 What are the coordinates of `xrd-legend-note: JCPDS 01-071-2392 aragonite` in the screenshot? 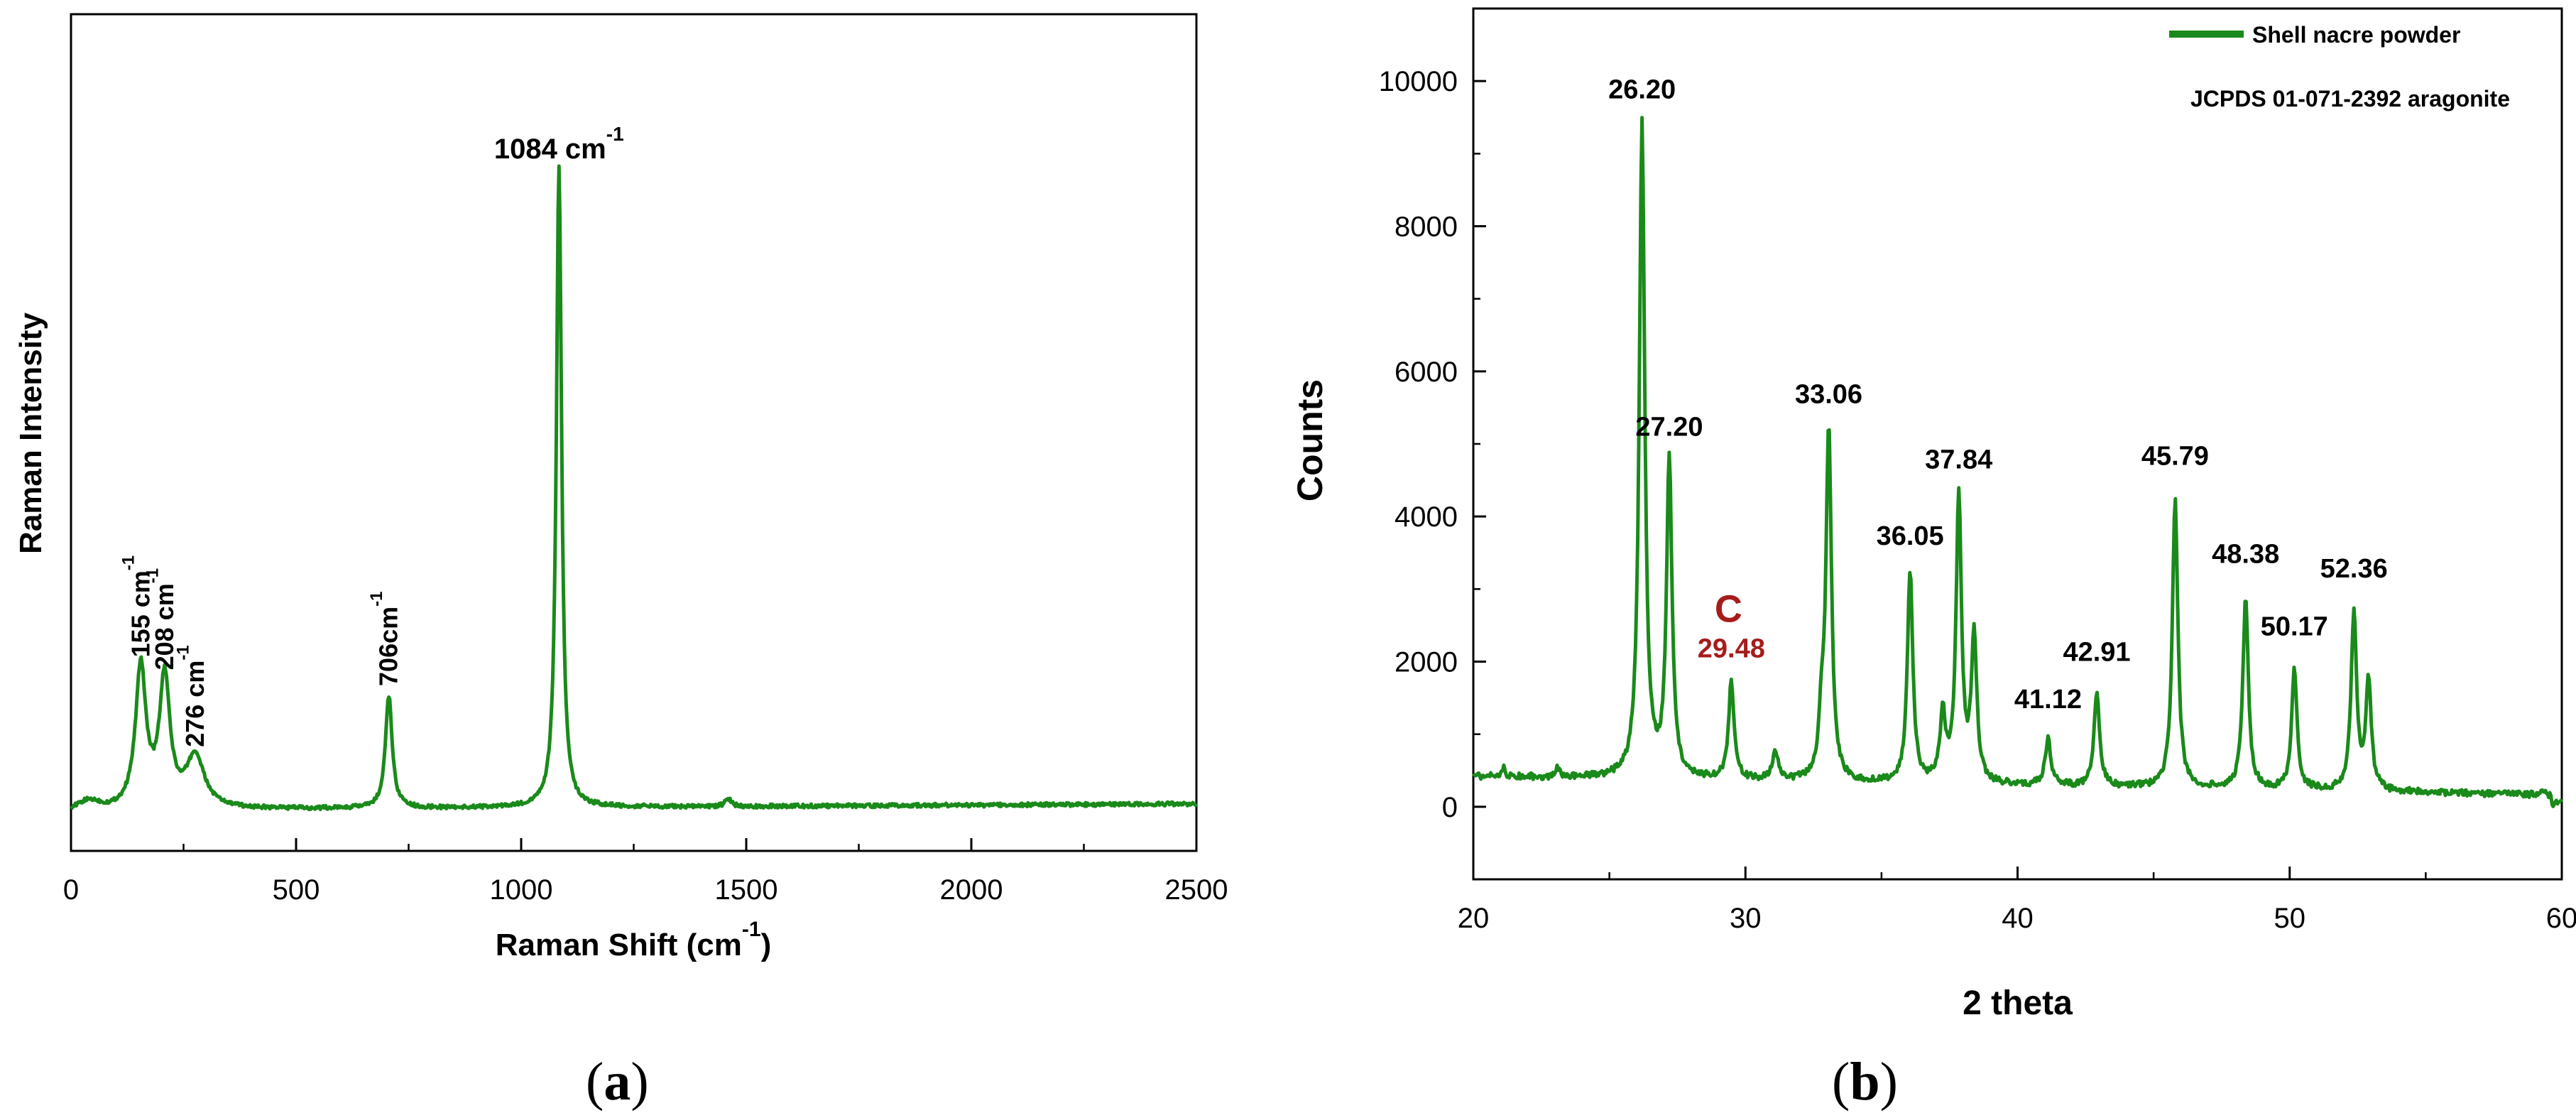 It's located at (2350, 99).